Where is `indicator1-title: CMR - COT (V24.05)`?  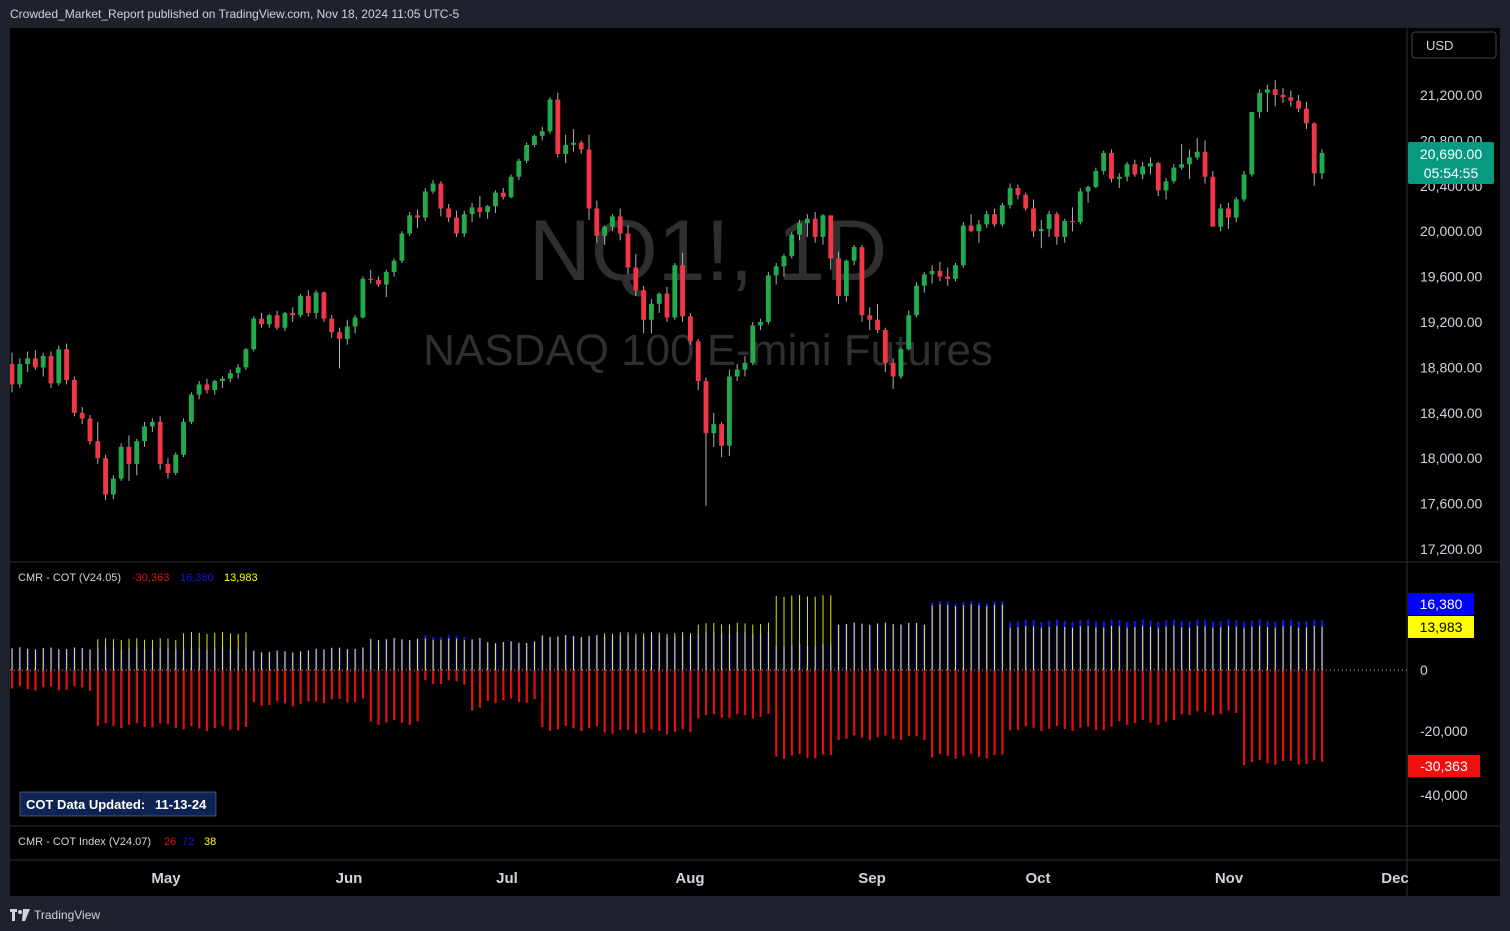 indicator1-title: CMR - COT (V24.05) is located at coordinates (69, 578).